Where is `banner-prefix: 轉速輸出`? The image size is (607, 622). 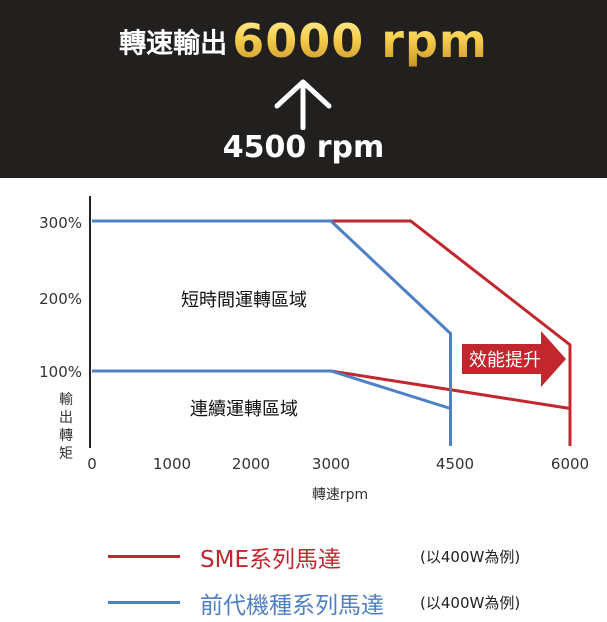 banner-prefix: 轉速輸出 is located at coordinates (173, 44).